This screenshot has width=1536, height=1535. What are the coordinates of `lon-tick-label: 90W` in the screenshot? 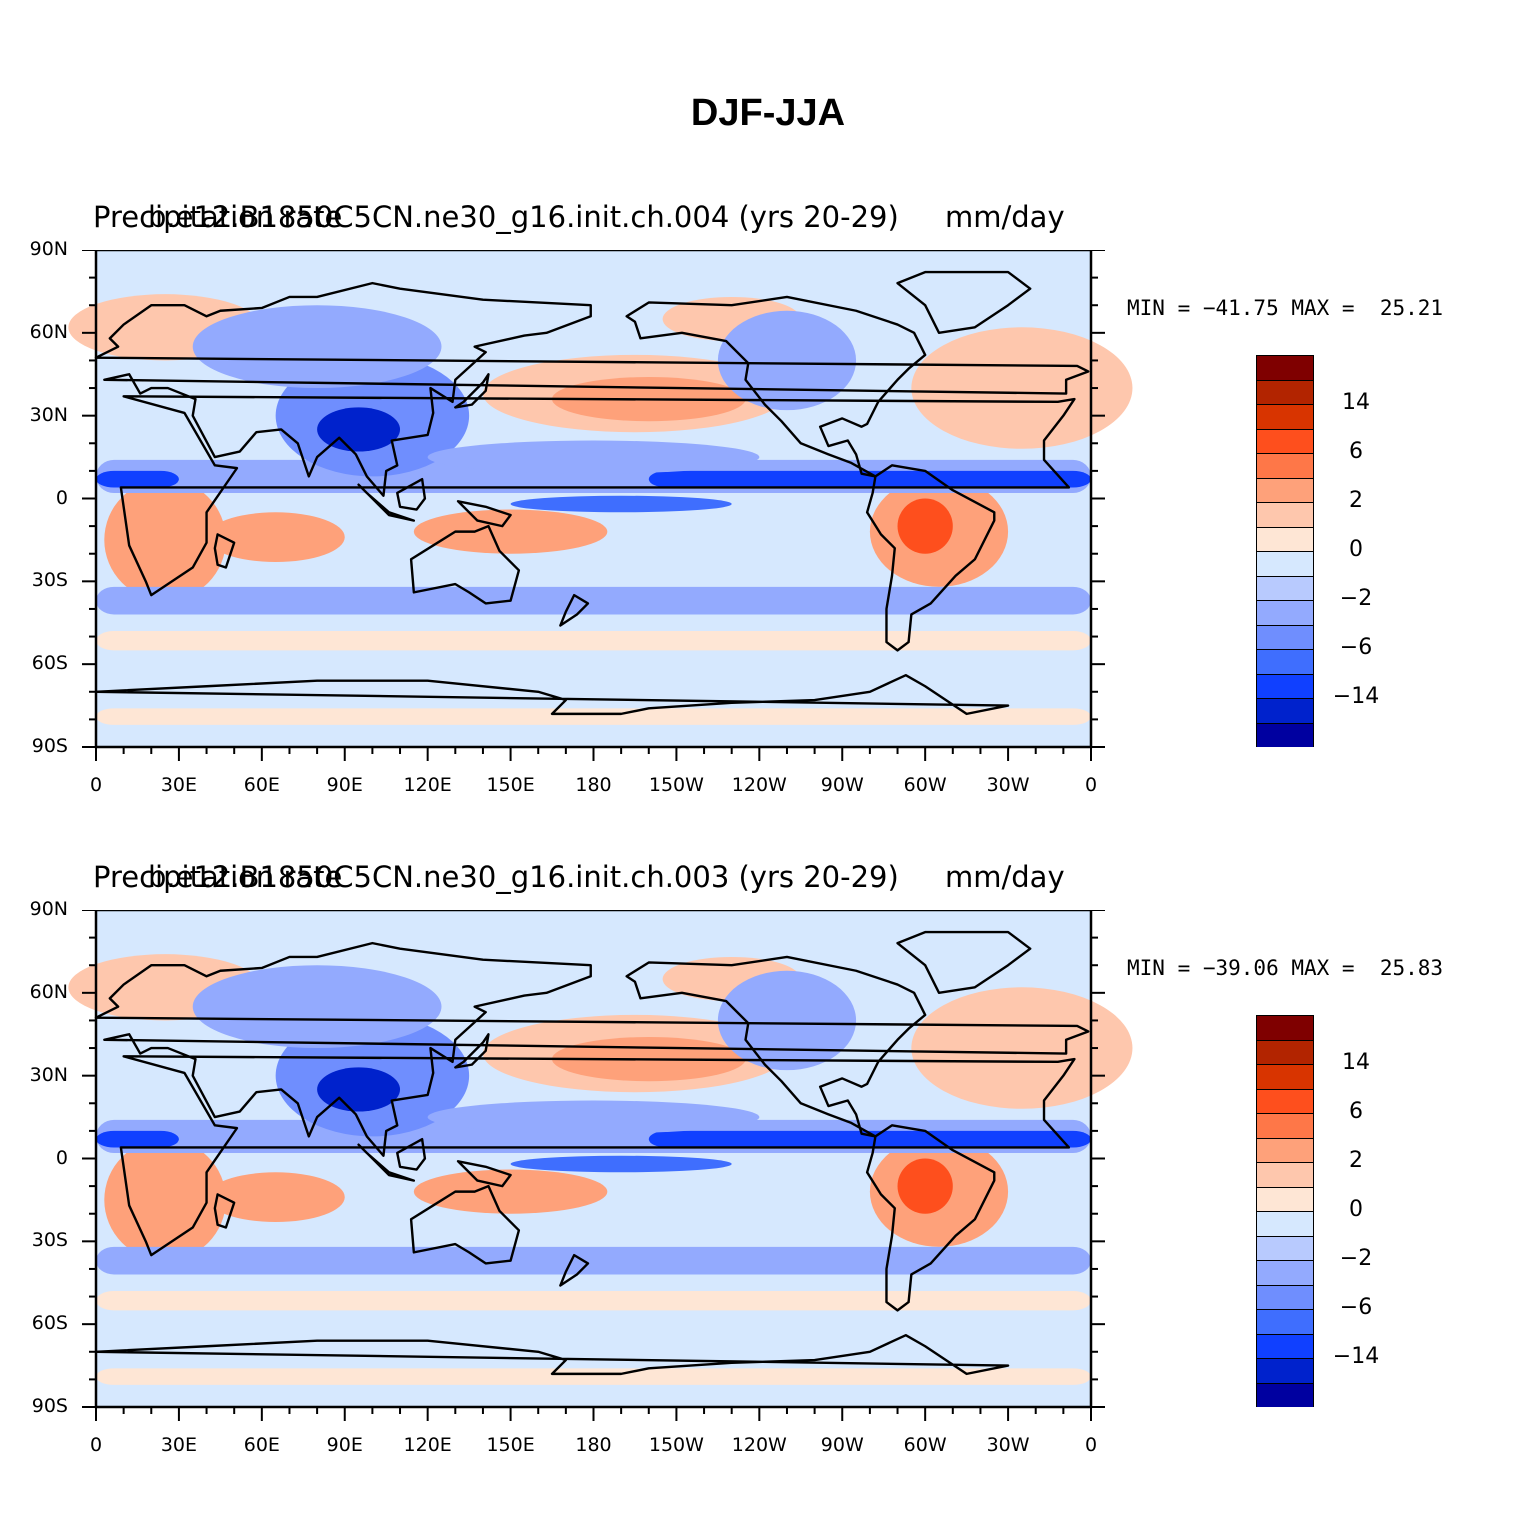 It's located at (842, 1445).